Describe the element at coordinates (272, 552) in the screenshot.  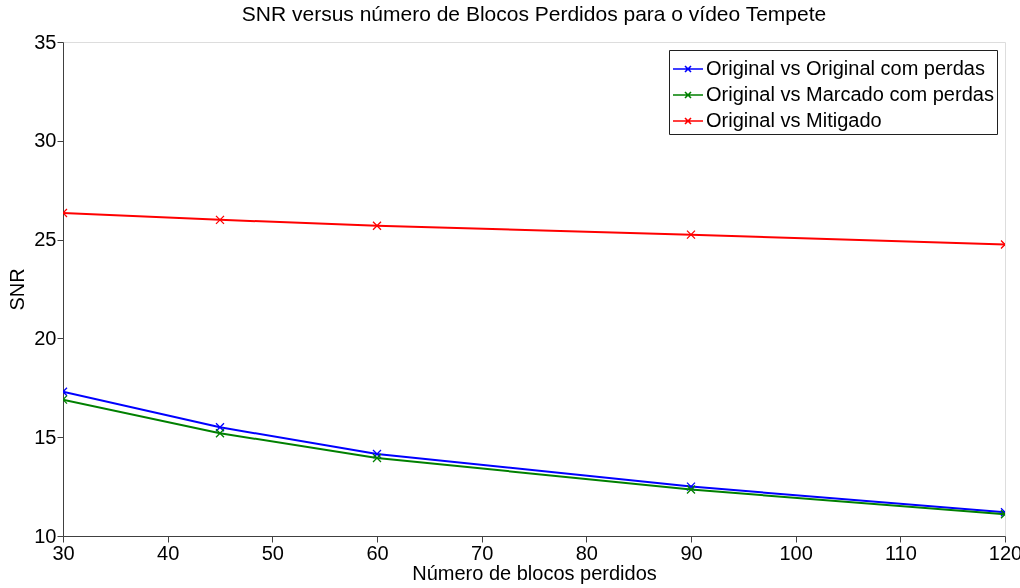
I see `x-tick-label: 50` at that location.